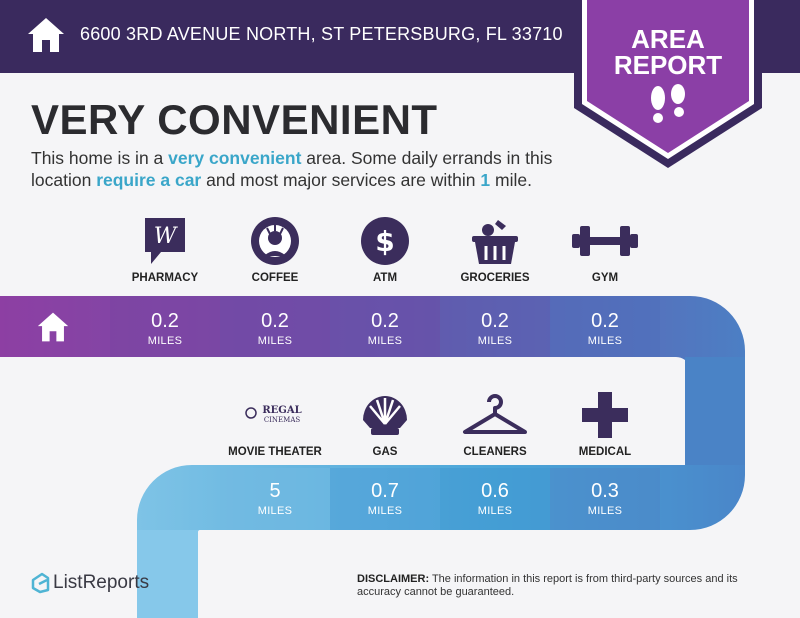 The width and height of the screenshot is (800, 618). What do you see at coordinates (53, 327) in the screenshot?
I see `route-home-icon` at bounding box center [53, 327].